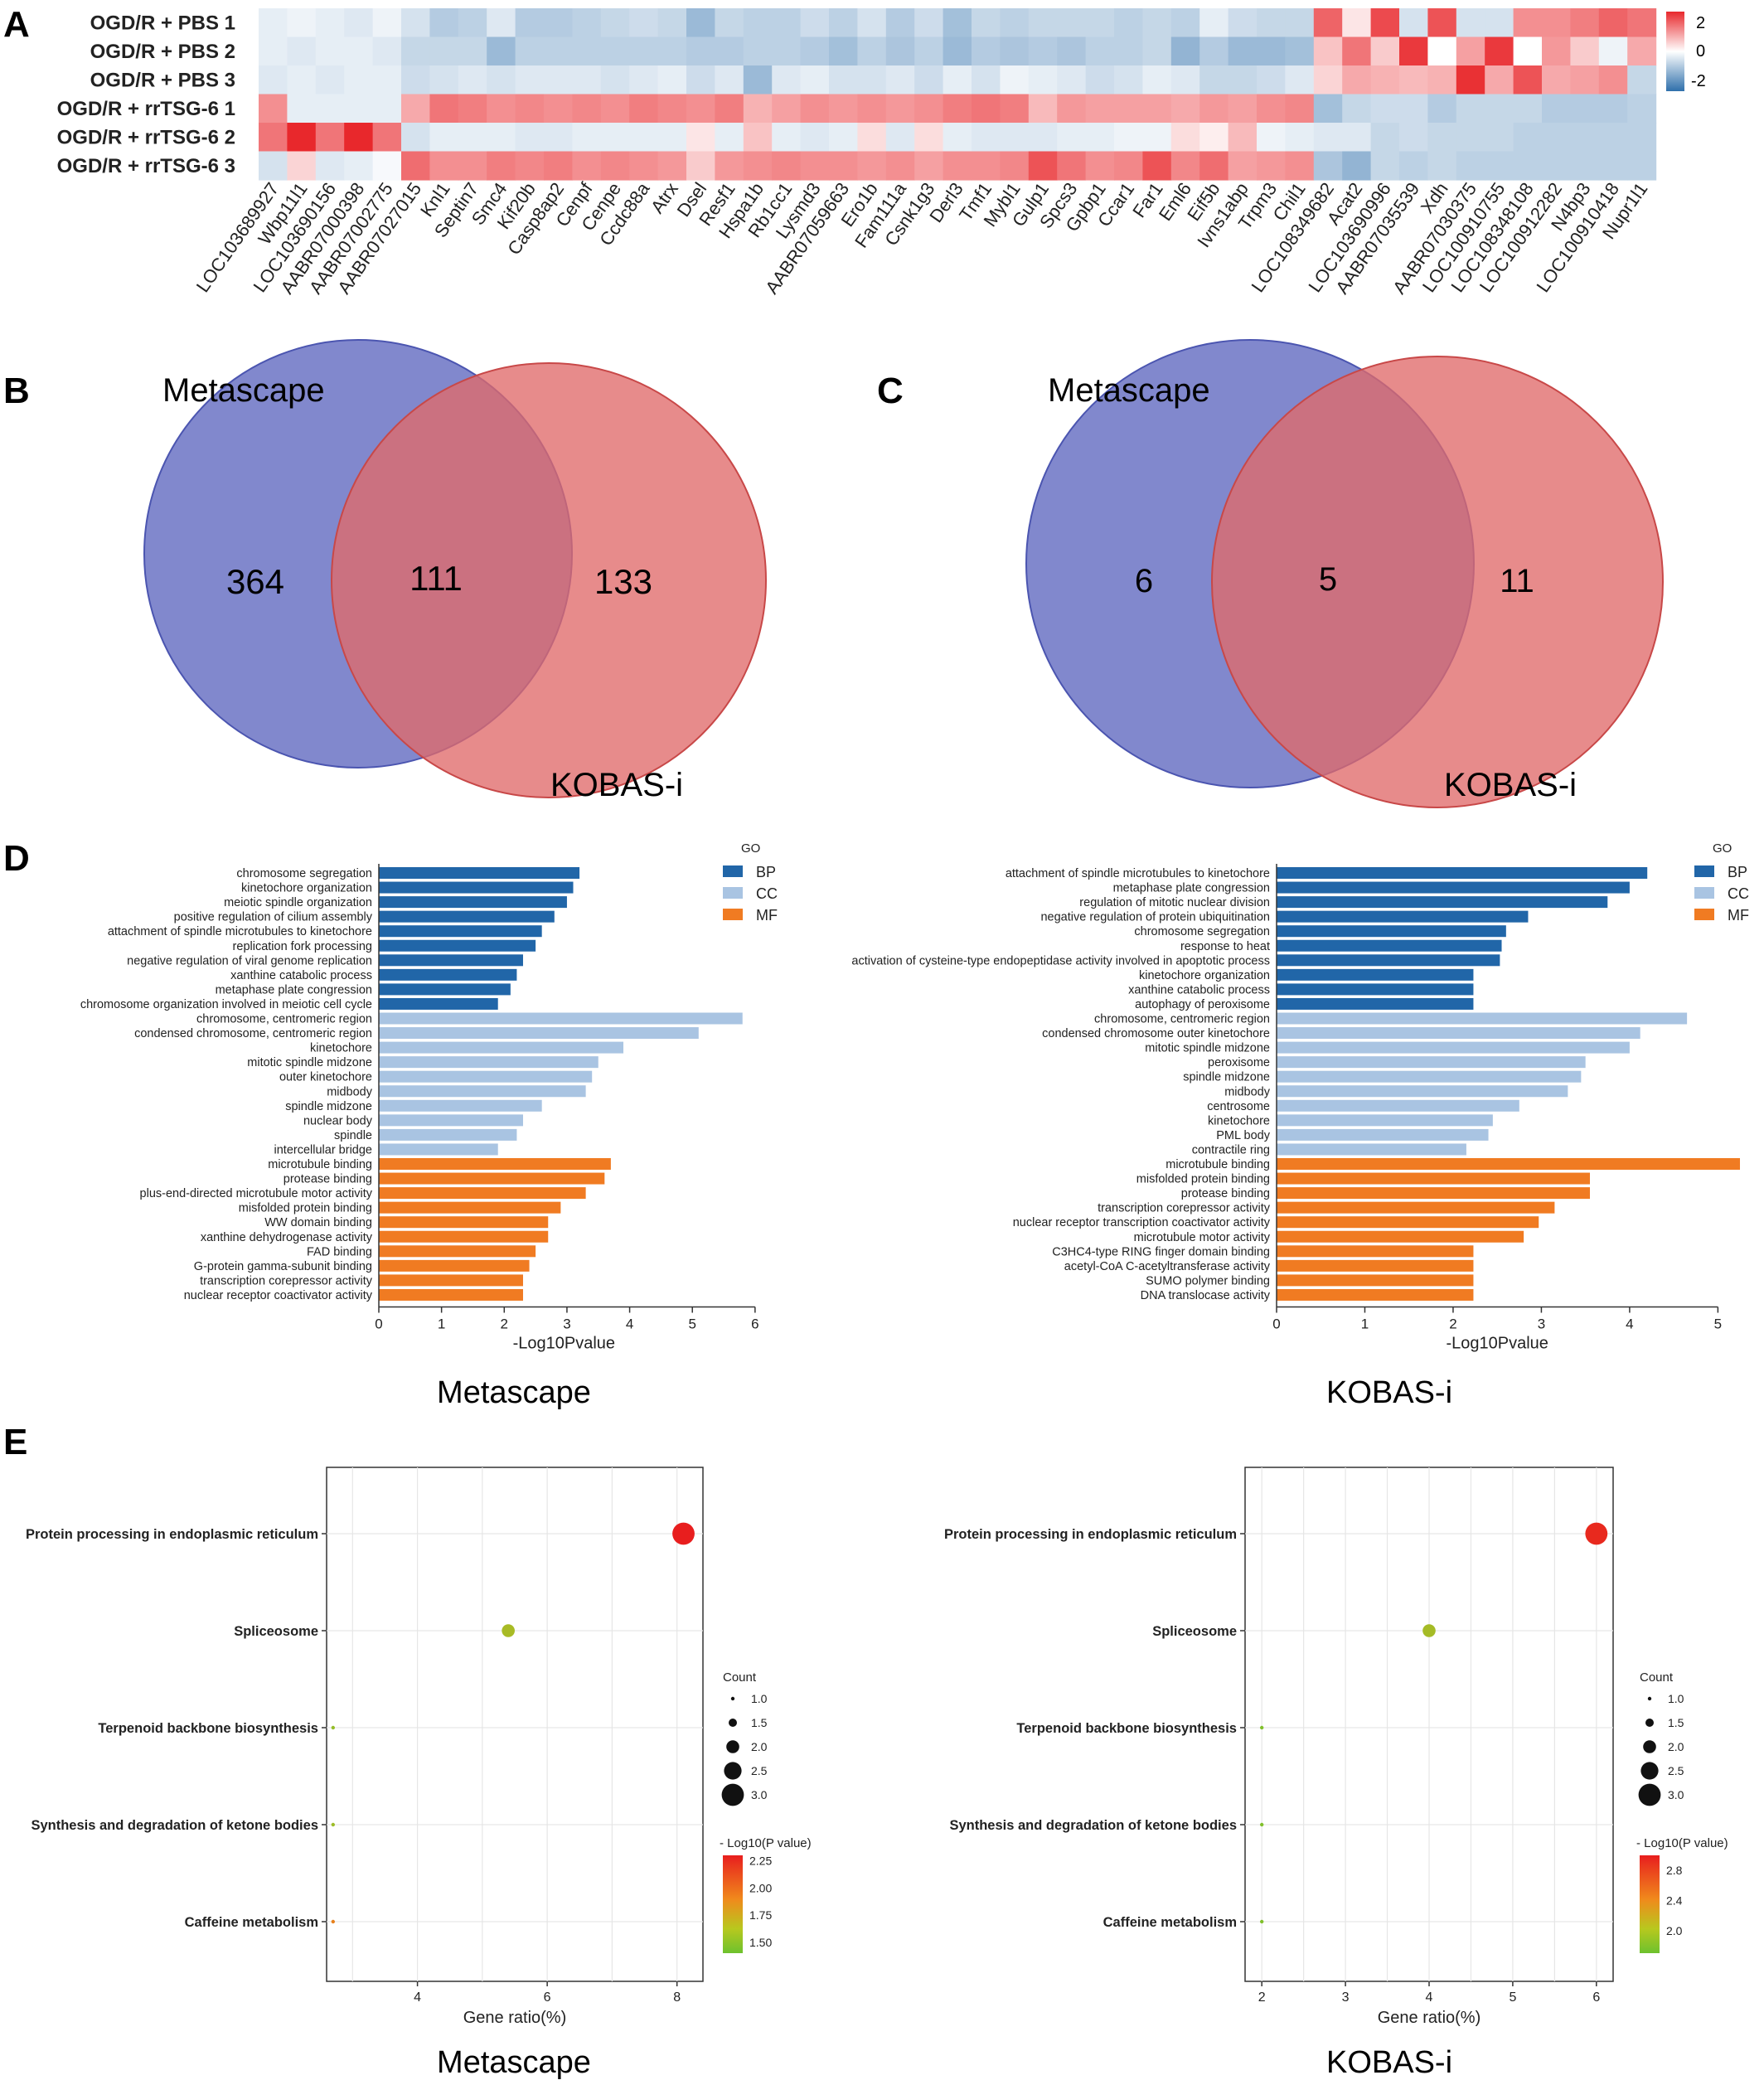 This screenshot has height=2080, width=1764. What do you see at coordinates (1700, 23) in the screenshot?
I see `heatmap-legend-tick: 2` at bounding box center [1700, 23].